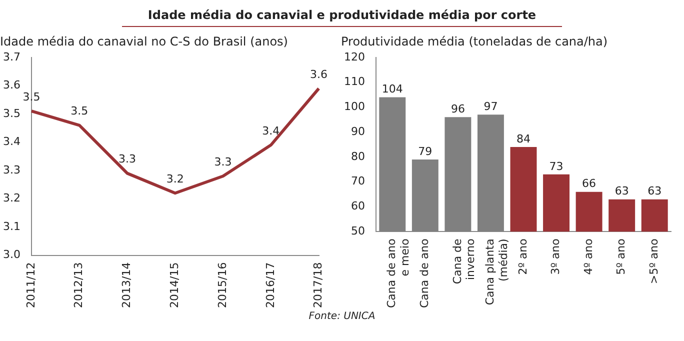 This screenshot has height=341, width=684. Describe the element at coordinates (11, 113) in the screenshot. I see `y-tick-label: 3.5` at that location.